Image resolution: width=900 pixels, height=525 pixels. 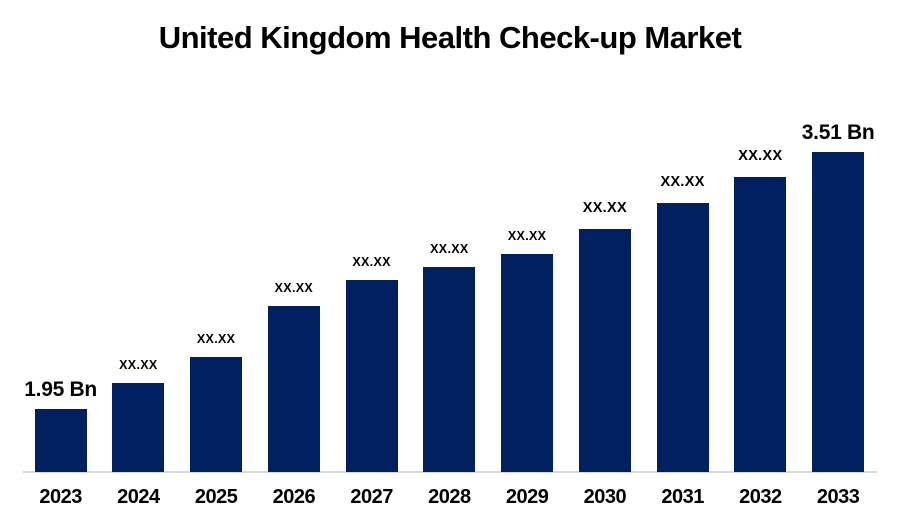 I want to click on x-axis-tick-label-2023: 2023, so click(x=60, y=497).